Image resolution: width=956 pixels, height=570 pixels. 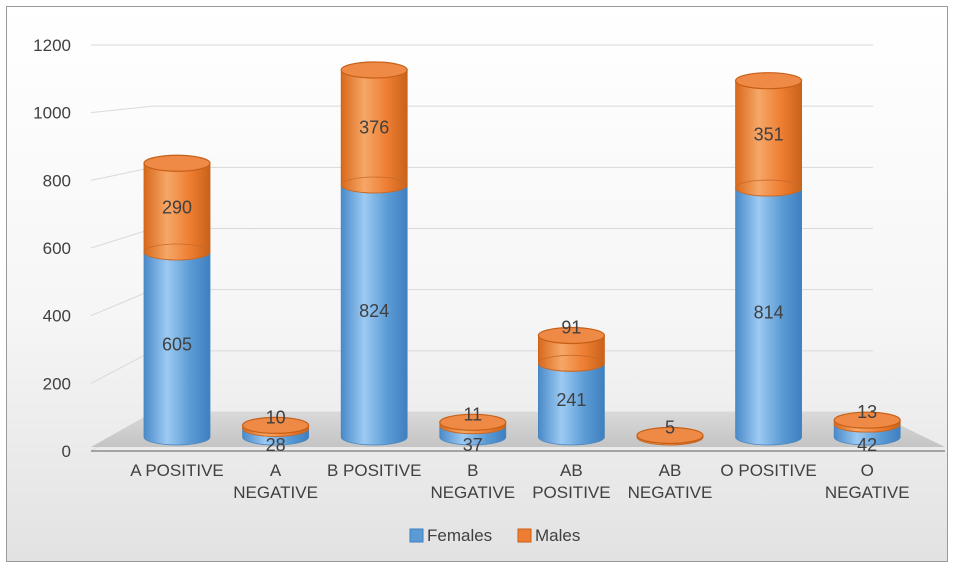 What do you see at coordinates (518, 429) in the screenshot?
I see `chart-floor` at bounding box center [518, 429].